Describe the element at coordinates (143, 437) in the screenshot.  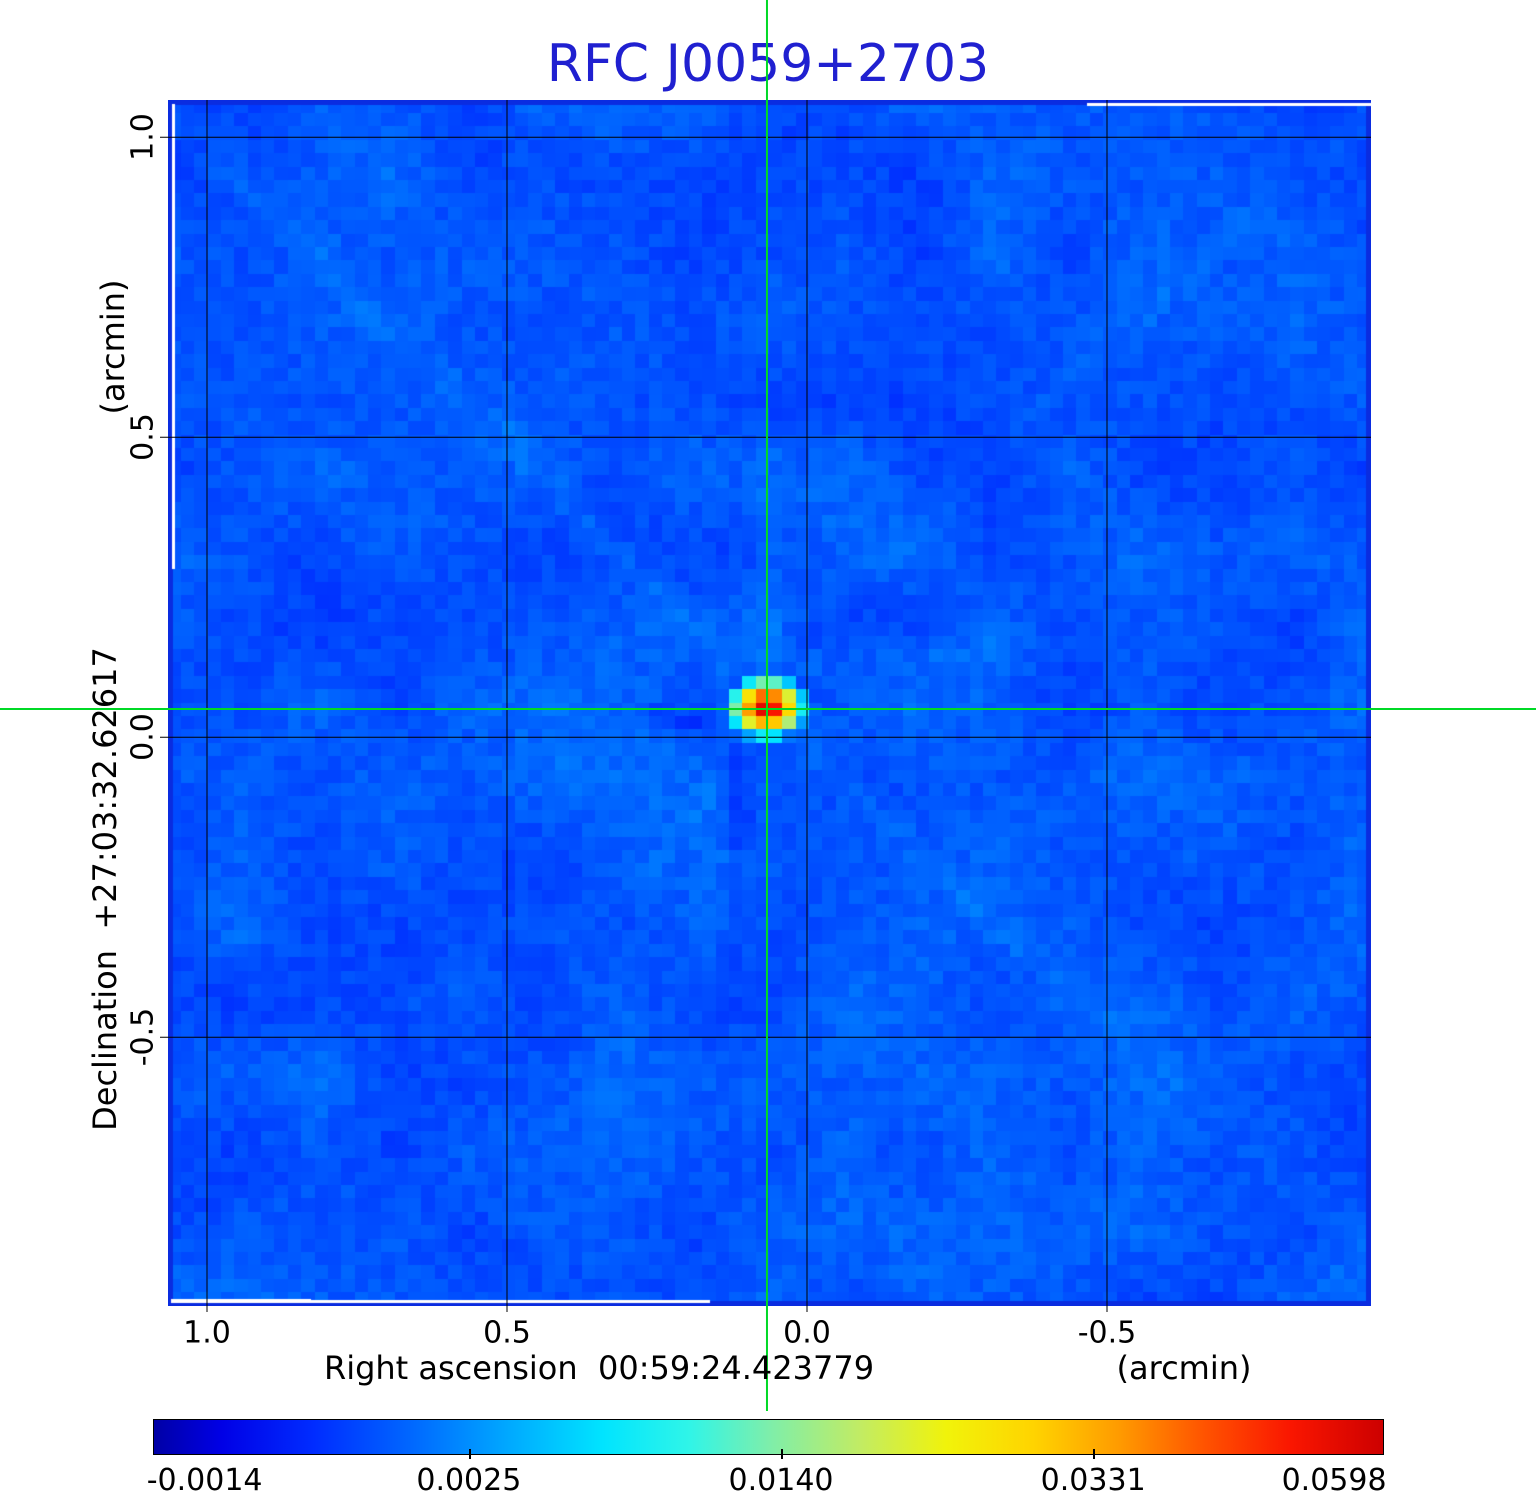
I see `y-tick-label: 0.5` at that location.